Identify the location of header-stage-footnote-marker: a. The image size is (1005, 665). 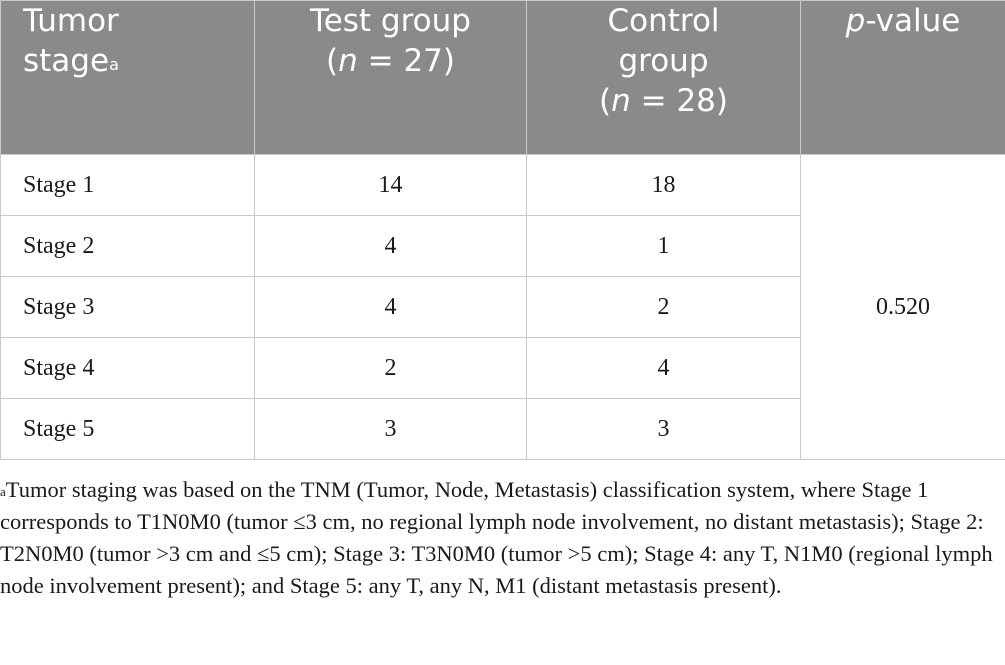
(114, 64).